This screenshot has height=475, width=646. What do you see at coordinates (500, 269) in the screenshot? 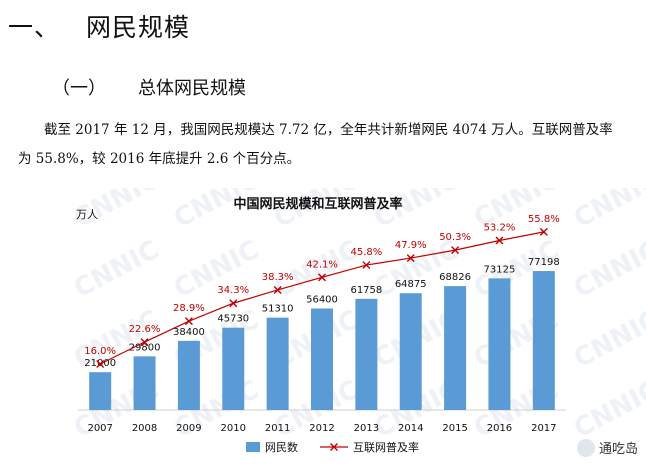
I see `bar-value-label: 73125` at bounding box center [500, 269].